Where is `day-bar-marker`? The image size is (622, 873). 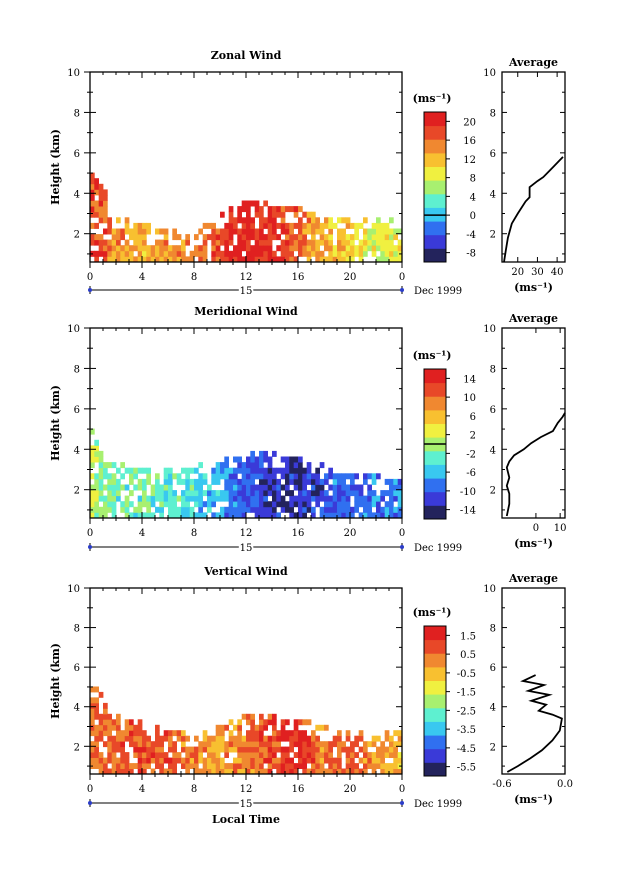
day-bar-marker is located at coordinates (402, 290).